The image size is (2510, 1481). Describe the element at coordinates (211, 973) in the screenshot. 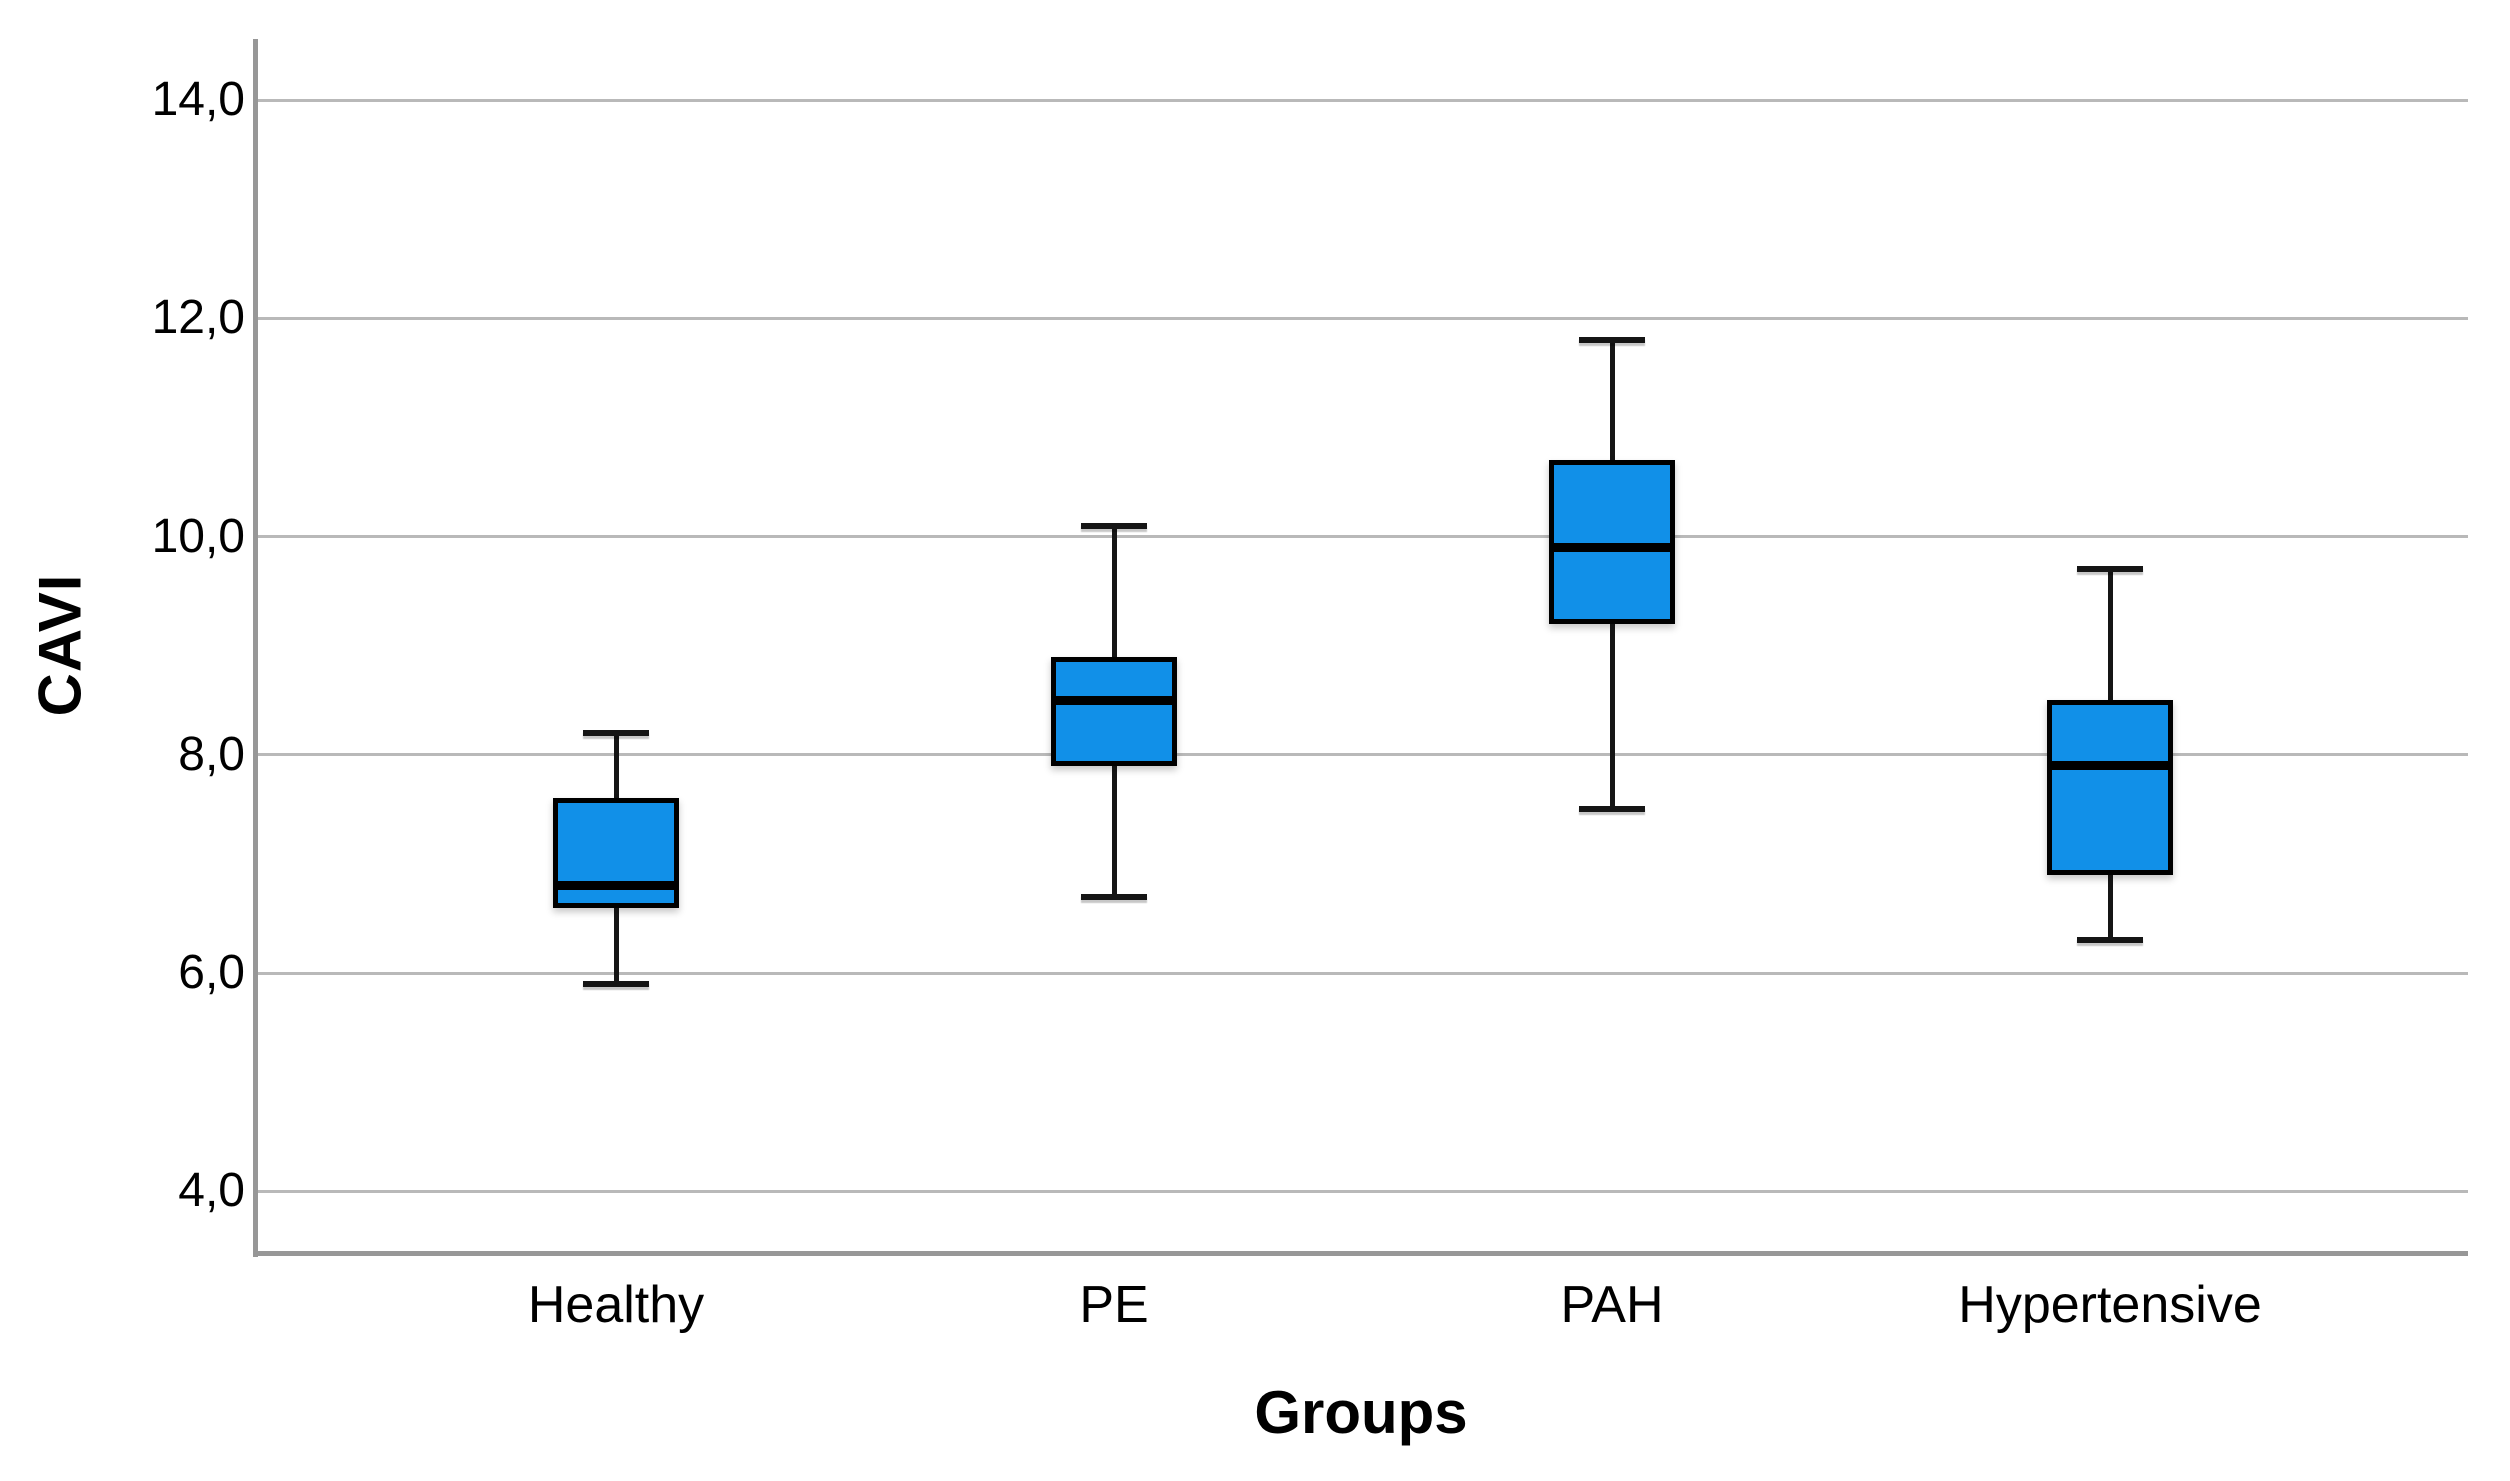

I see `y-tick-label: 6,0` at that location.